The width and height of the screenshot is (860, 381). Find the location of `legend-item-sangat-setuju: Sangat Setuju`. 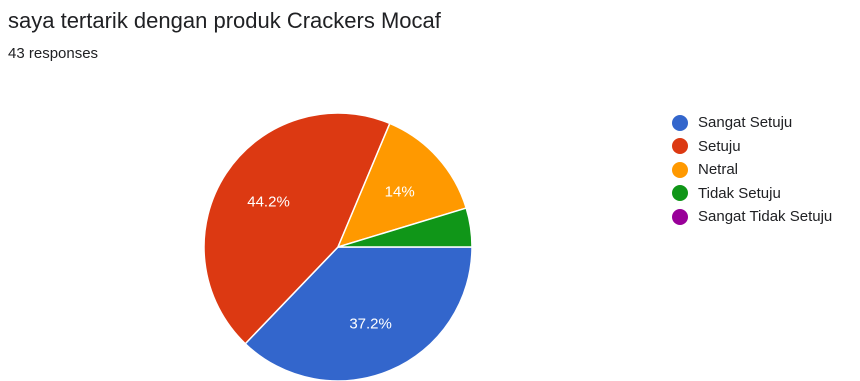

legend-item-sangat-setuju: Sangat Setuju is located at coordinates (752, 123).